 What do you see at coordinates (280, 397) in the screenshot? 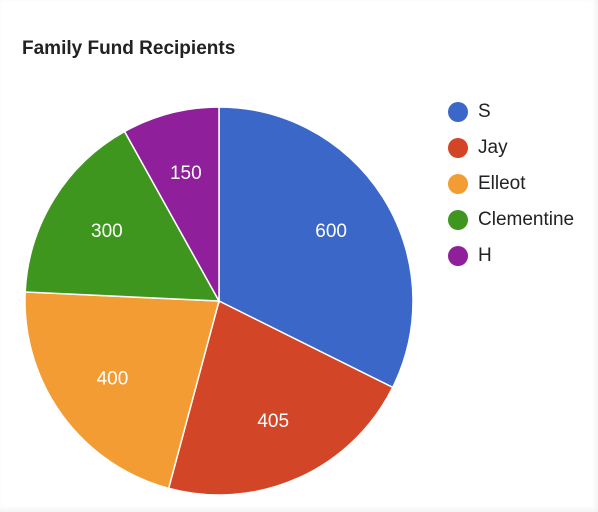
I see `pie-slice-jay` at bounding box center [280, 397].